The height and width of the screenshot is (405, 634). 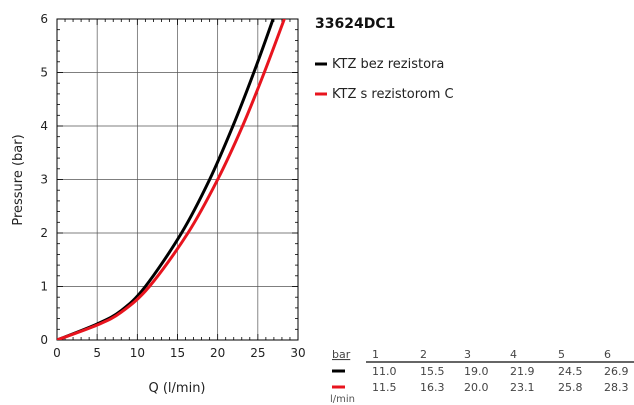 I want to click on table-pressure-header: 6, so click(x=607, y=354).